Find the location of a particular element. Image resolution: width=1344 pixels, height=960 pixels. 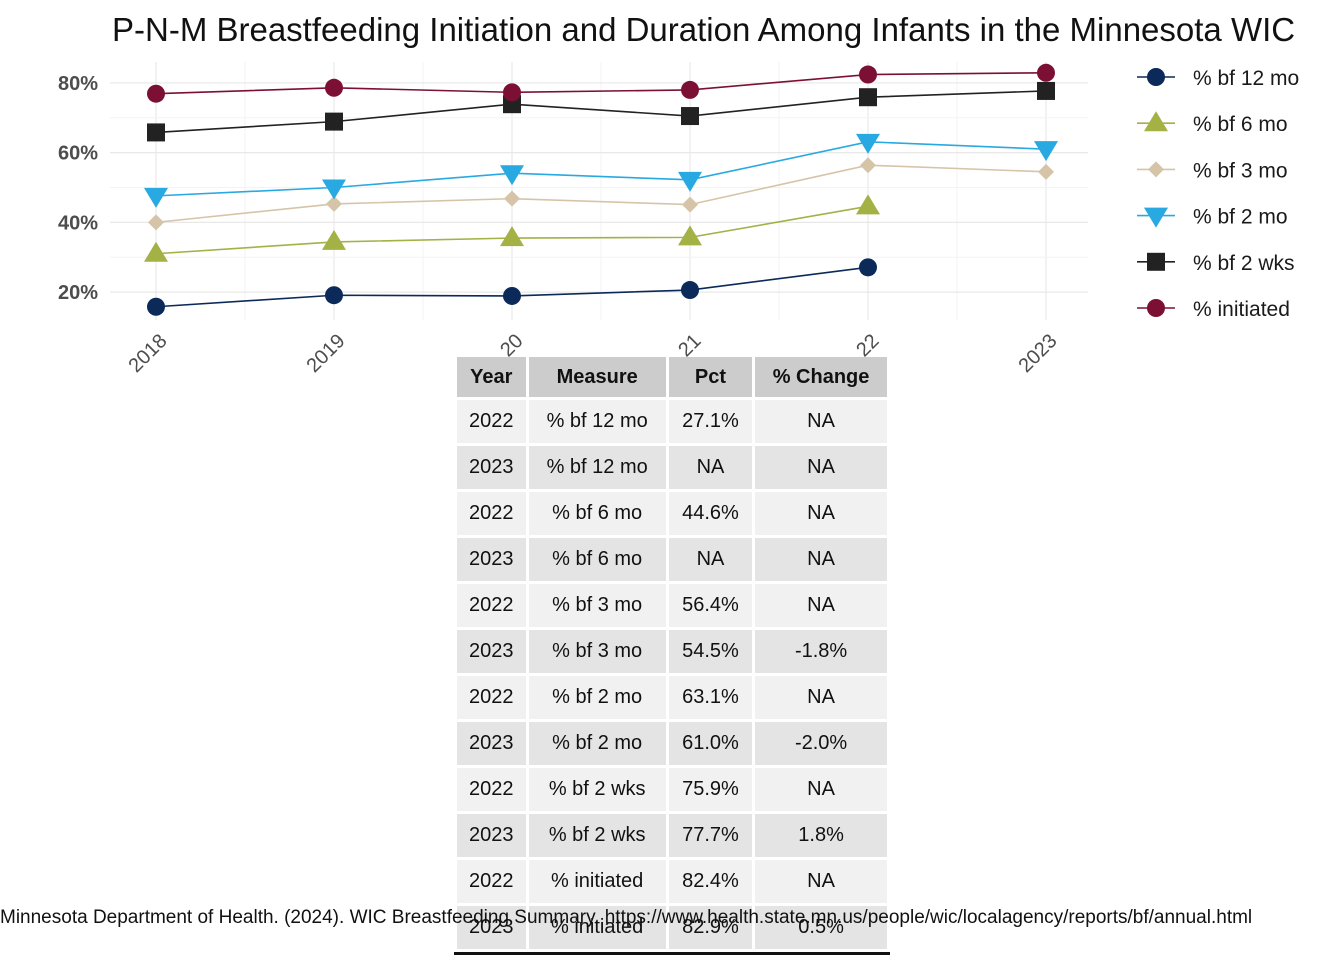

table-cell: 61.0% is located at coordinates (710, 743).